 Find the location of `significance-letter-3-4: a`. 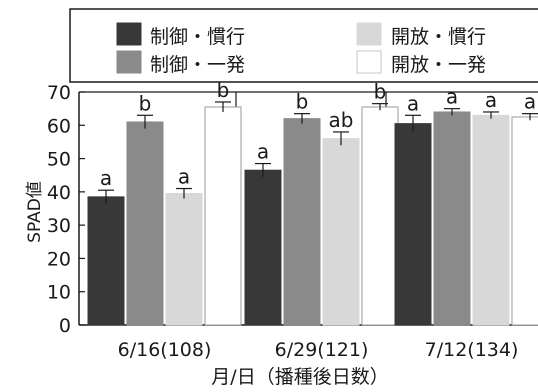

significance-letter-3-4: a is located at coordinates (530, 102).